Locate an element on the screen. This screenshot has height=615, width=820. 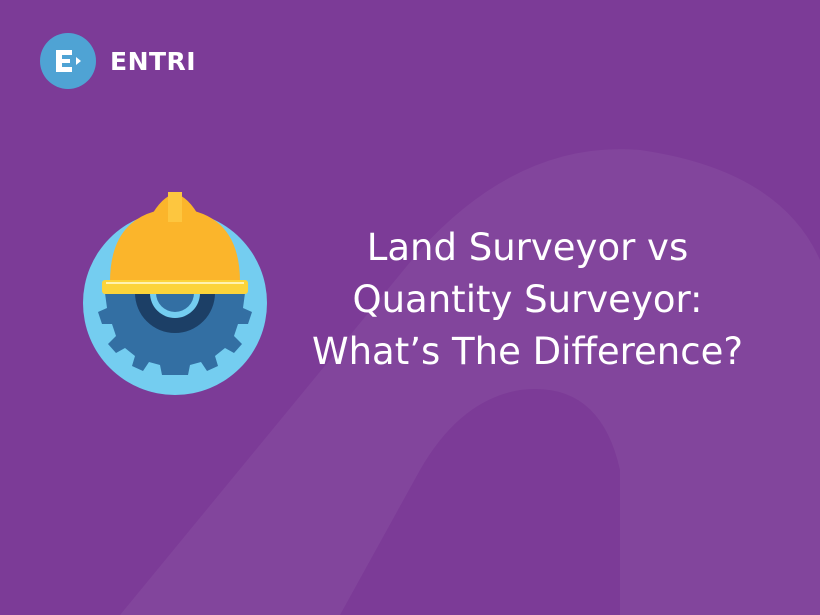
brand-name: ENTRI is located at coordinates (153, 61).